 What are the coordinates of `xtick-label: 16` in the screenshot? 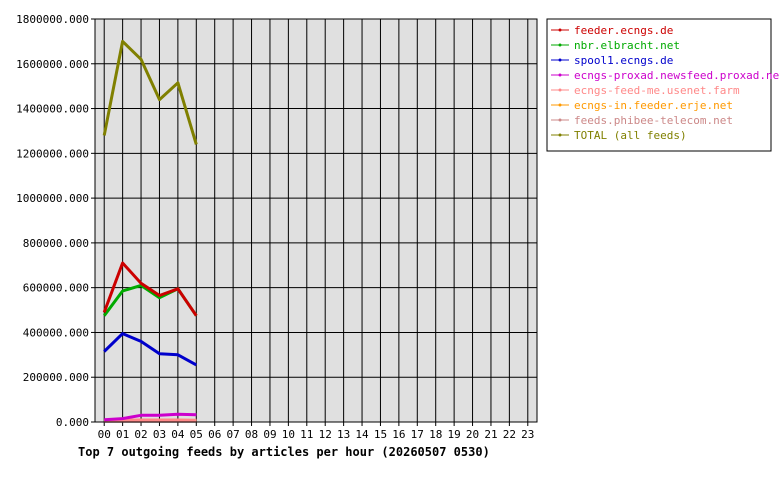 It's located at (398, 434).